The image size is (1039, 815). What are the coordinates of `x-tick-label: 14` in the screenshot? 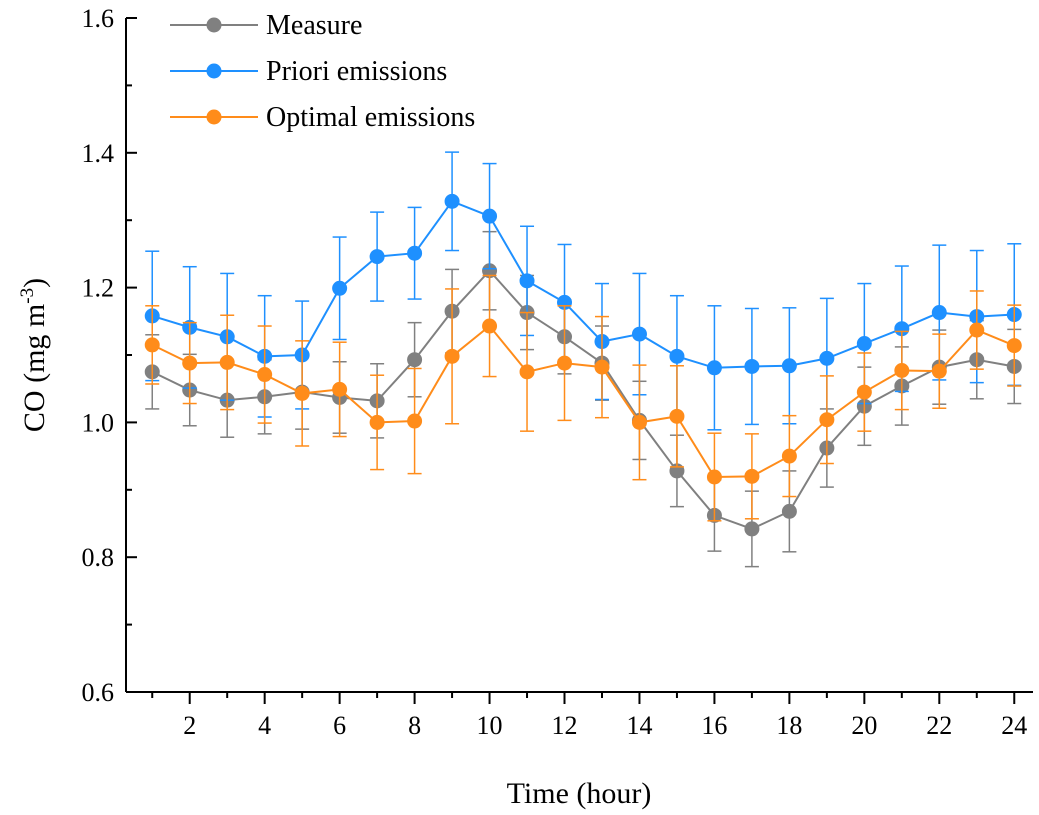 It's located at (639, 725).